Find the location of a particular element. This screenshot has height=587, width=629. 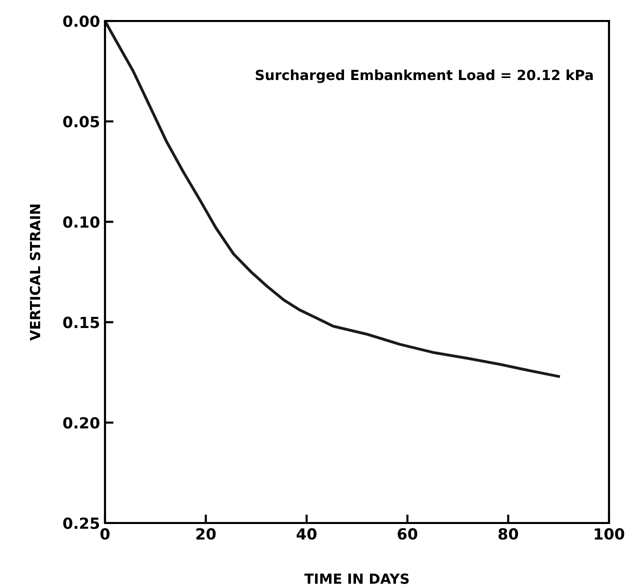

x-axis-title: TIME IN DAYS is located at coordinates (356, 578).